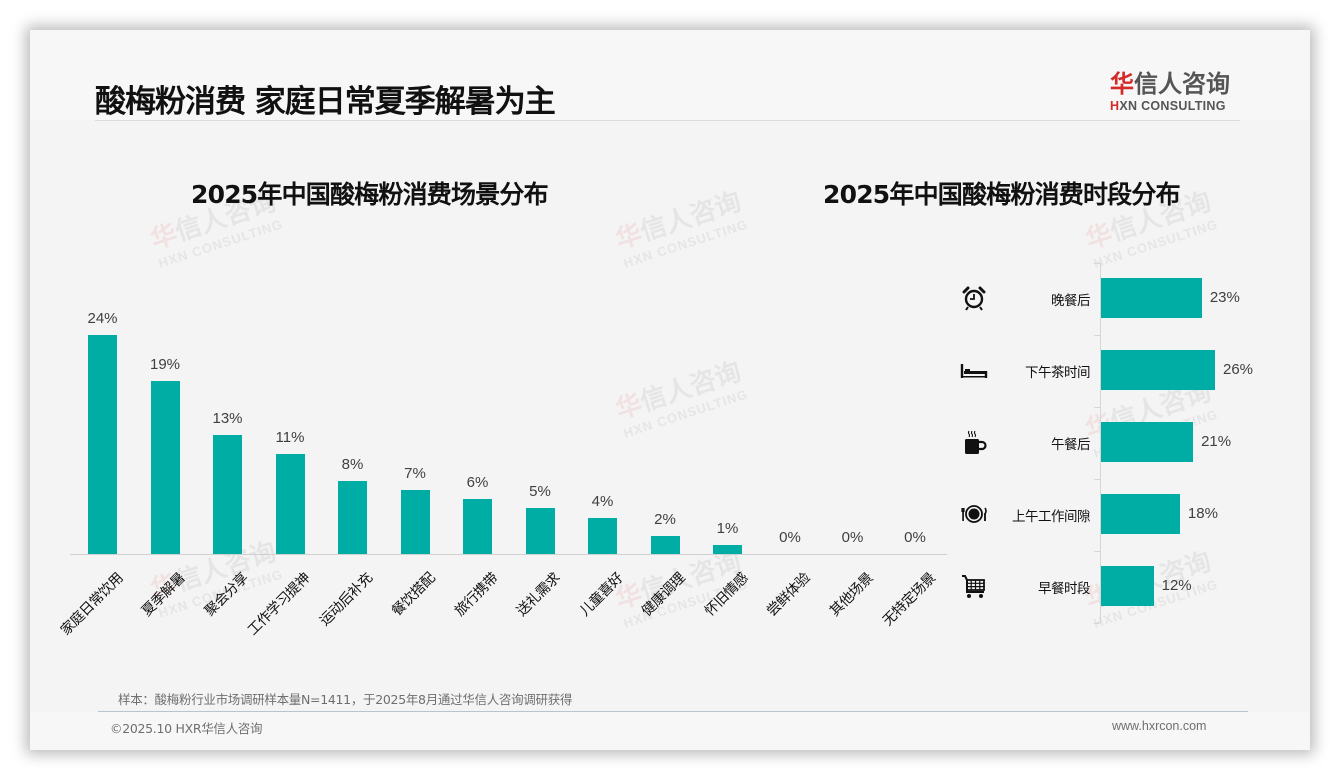 The height and width of the screenshot is (780, 1340). Describe the element at coordinates (1115, 106) in the screenshot. I see `logo-en-red: H` at that location.